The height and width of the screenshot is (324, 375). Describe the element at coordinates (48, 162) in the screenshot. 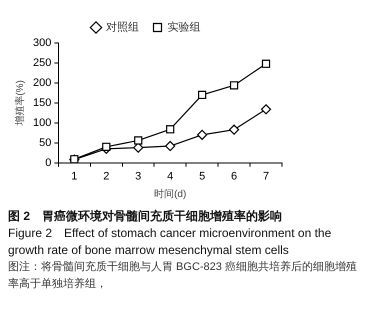

I see `y-tick-label: 0` at that location.